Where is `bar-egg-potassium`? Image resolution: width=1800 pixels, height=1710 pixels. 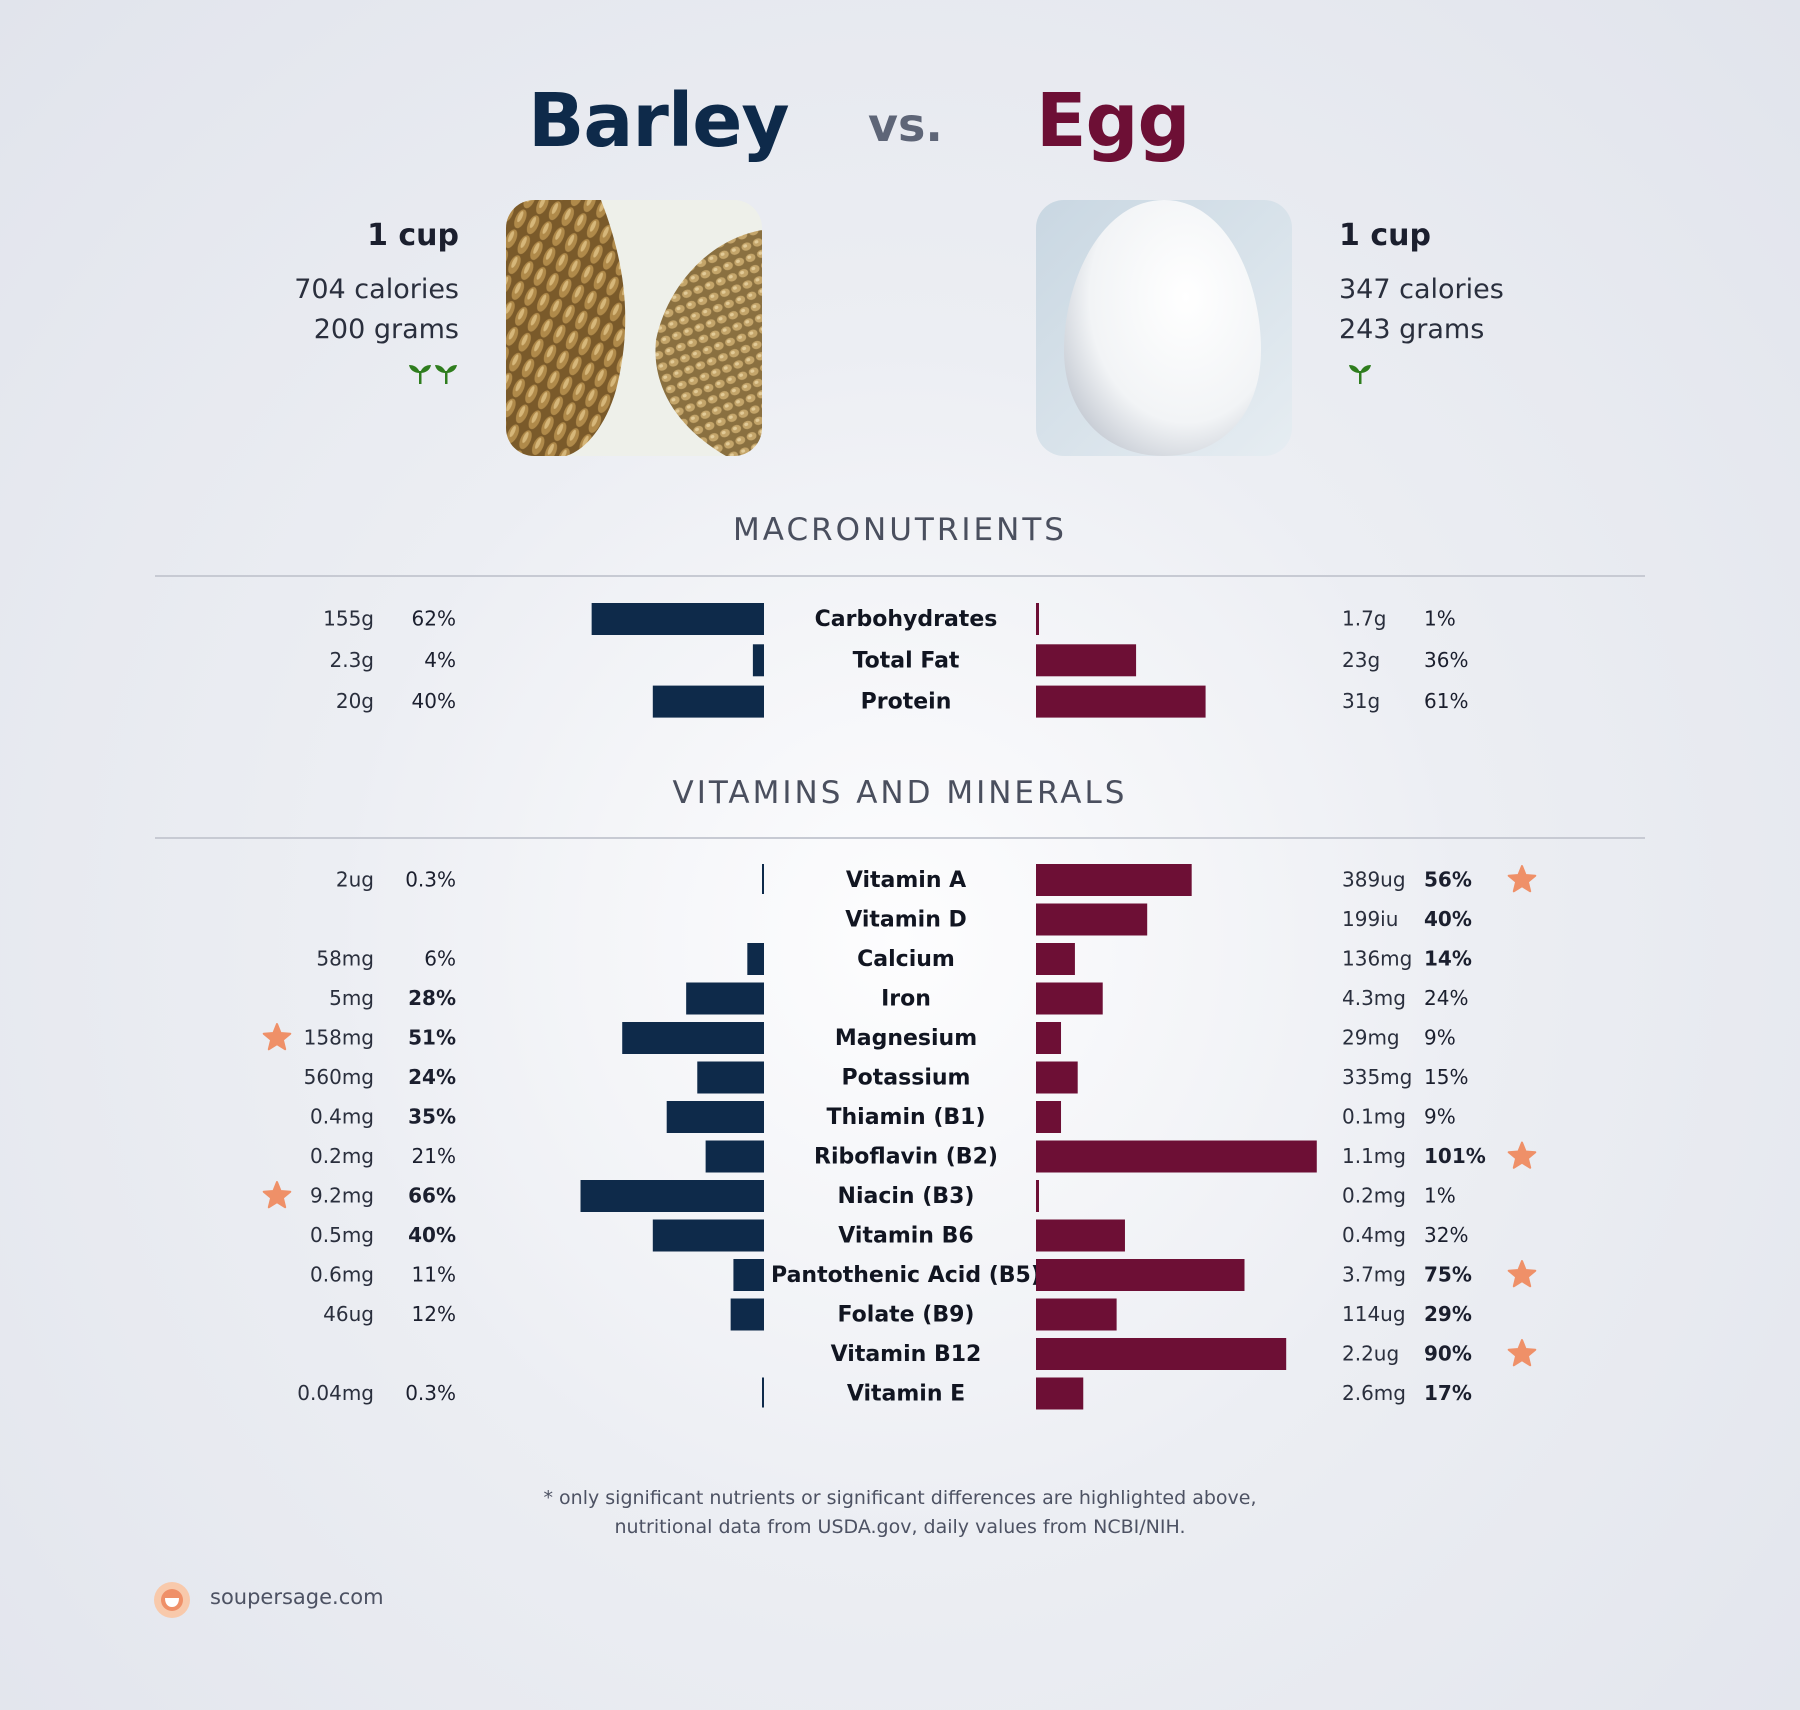
bar-egg-potassium is located at coordinates (1057, 1077).